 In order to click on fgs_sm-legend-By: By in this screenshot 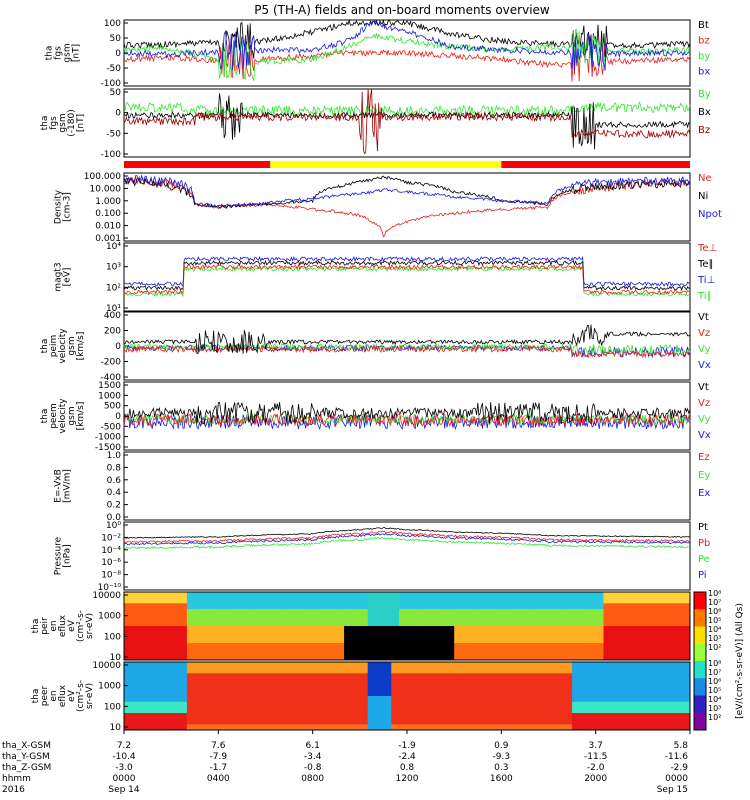, I will do `click(704, 94)`.